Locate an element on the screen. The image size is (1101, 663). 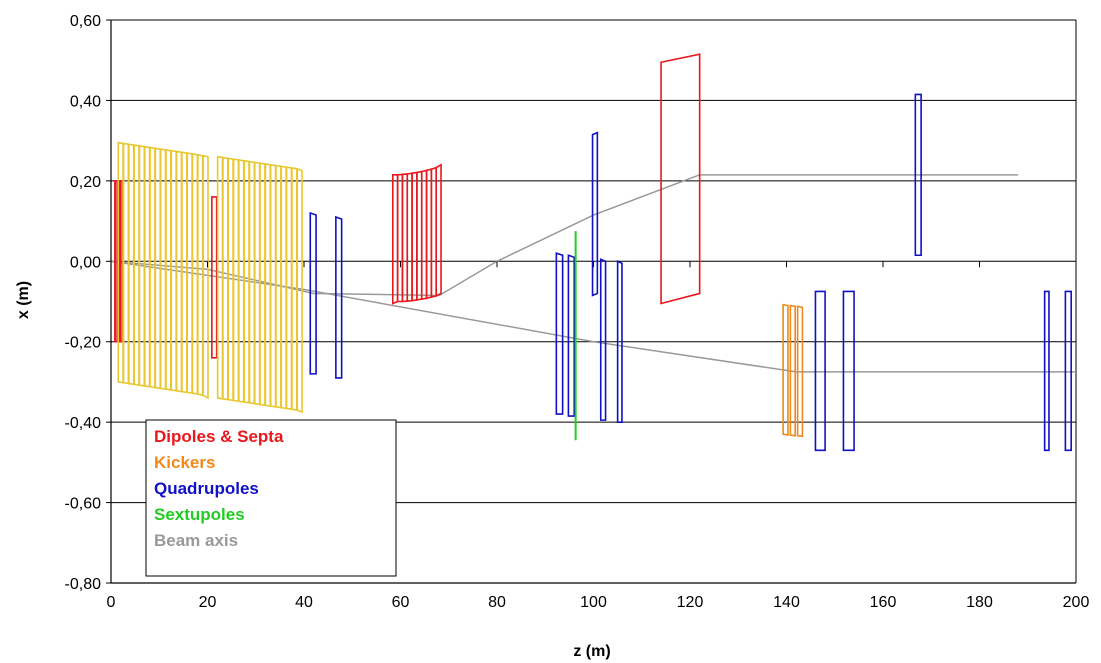
y-tick-label: 0,20 is located at coordinates (85, 182).